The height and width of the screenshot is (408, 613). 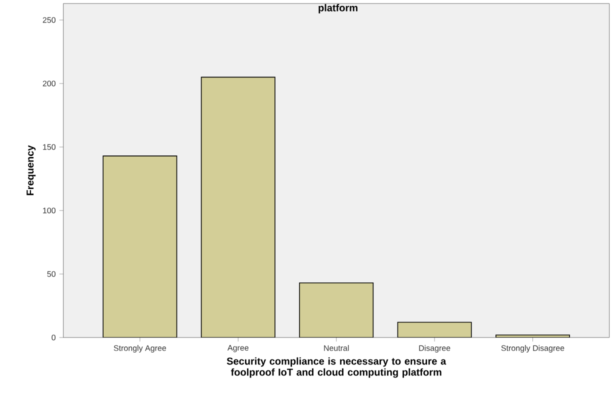 What do you see at coordinates (49, 211) in the screenshot?
I see `y-tick-label: 100` at bounding box center [49, 211].